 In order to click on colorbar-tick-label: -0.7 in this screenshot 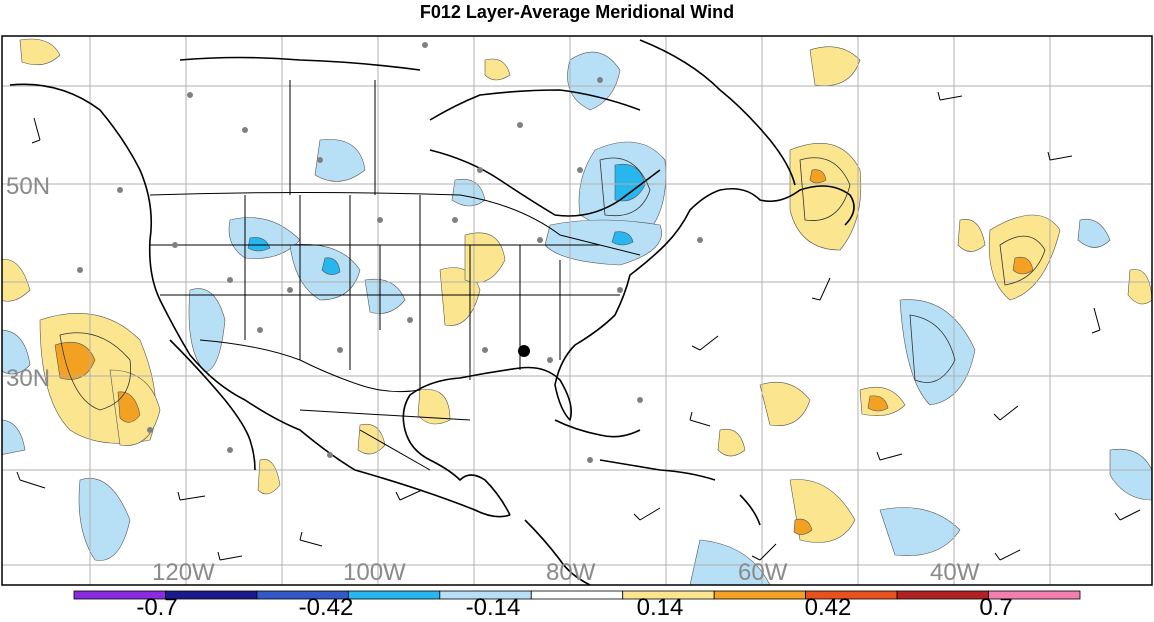, I will do `click(157, 607)`.